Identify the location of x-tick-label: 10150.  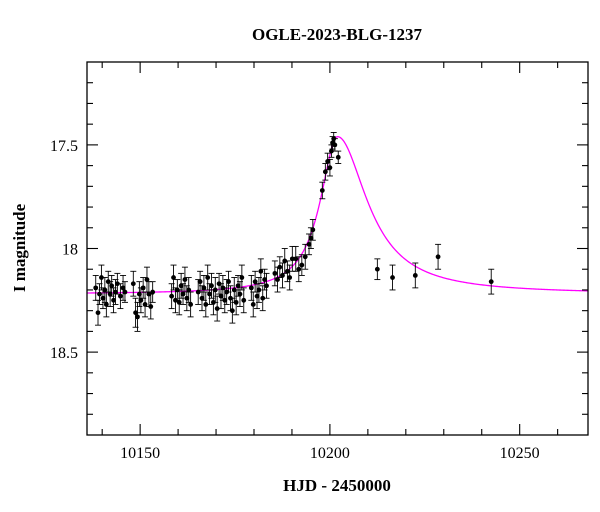
(140, 453).